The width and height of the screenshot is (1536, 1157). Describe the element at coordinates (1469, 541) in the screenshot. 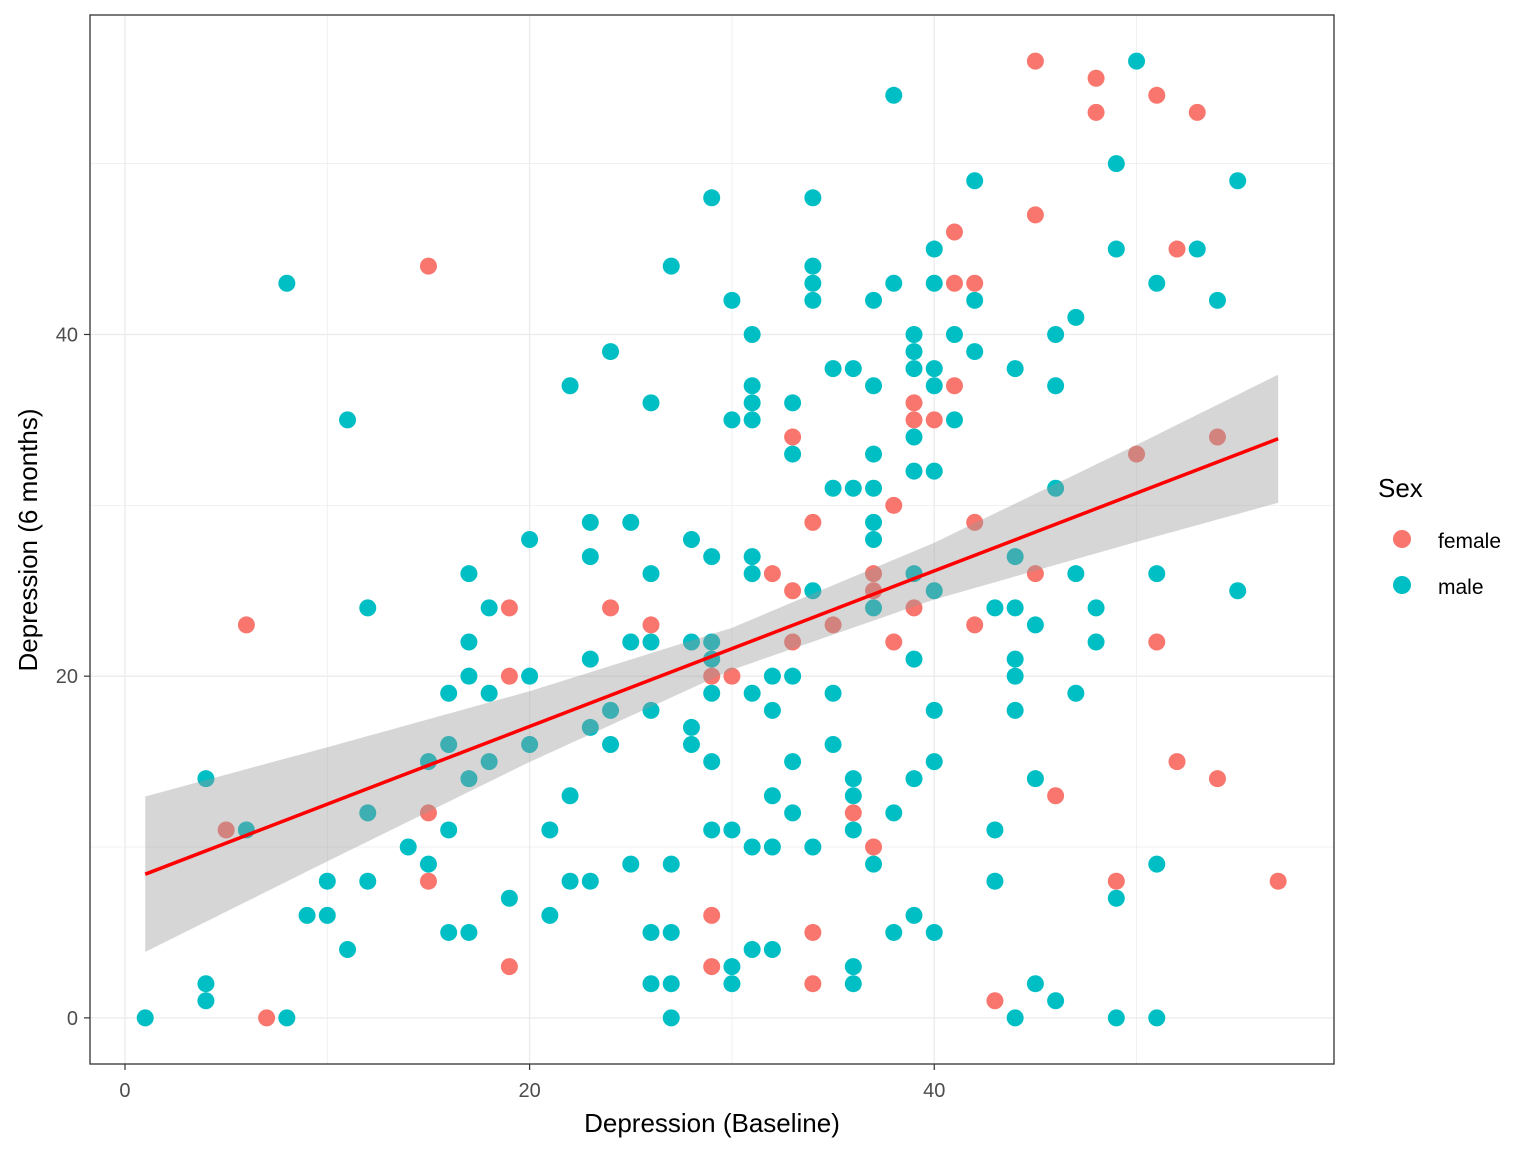

I see `legend-label-female: female` at that location.